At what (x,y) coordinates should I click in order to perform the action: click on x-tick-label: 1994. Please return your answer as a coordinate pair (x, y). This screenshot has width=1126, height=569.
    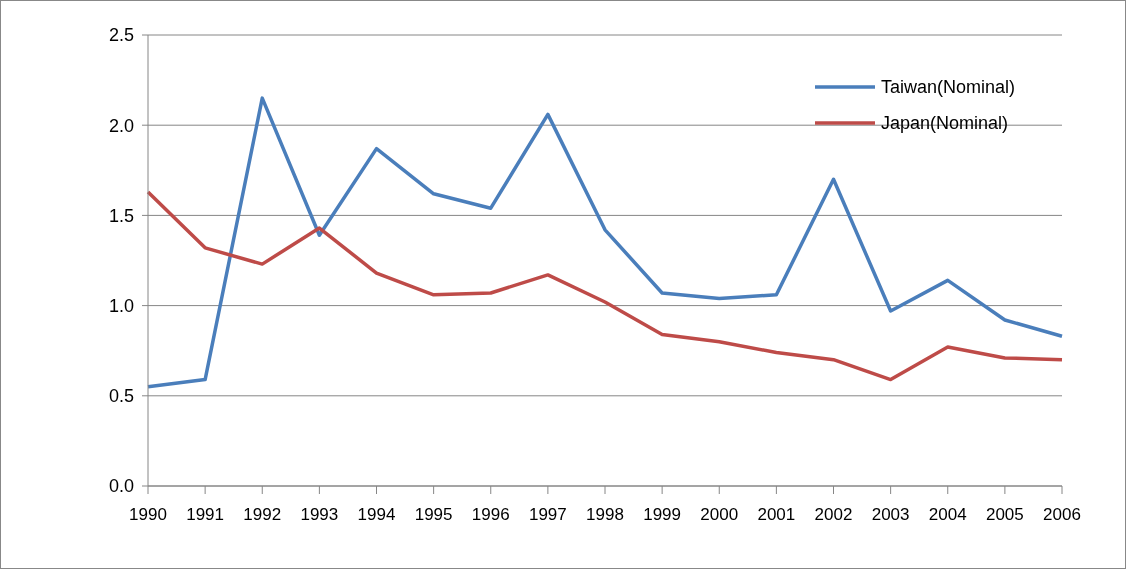
    Looking at the image, I should click on (376, 515).